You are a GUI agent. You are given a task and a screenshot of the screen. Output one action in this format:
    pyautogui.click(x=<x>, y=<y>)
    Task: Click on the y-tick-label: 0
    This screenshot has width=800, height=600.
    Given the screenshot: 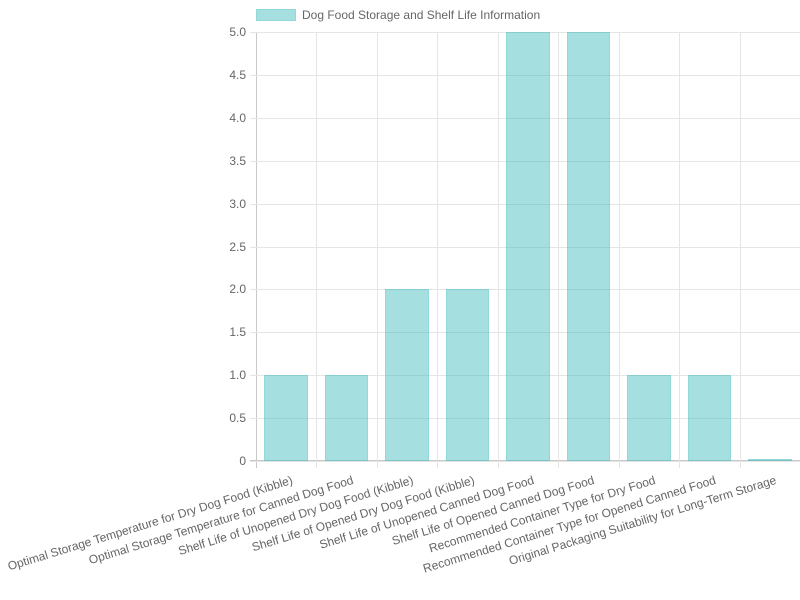 What is the action you would take?
    pyautogui.click(x=242, y=461)
    